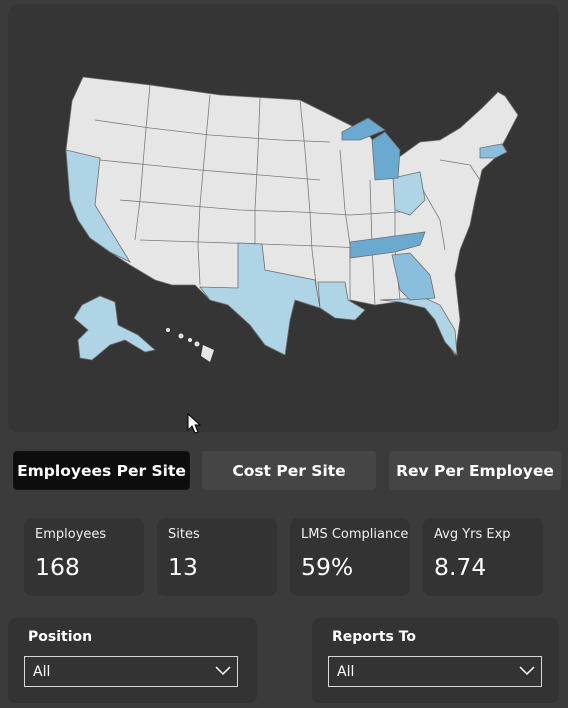 The height and width of the screenshot is (708, 568). Describe the element at coordinates (371, 149) in the screenshot. I see `state-michigan` at that location.